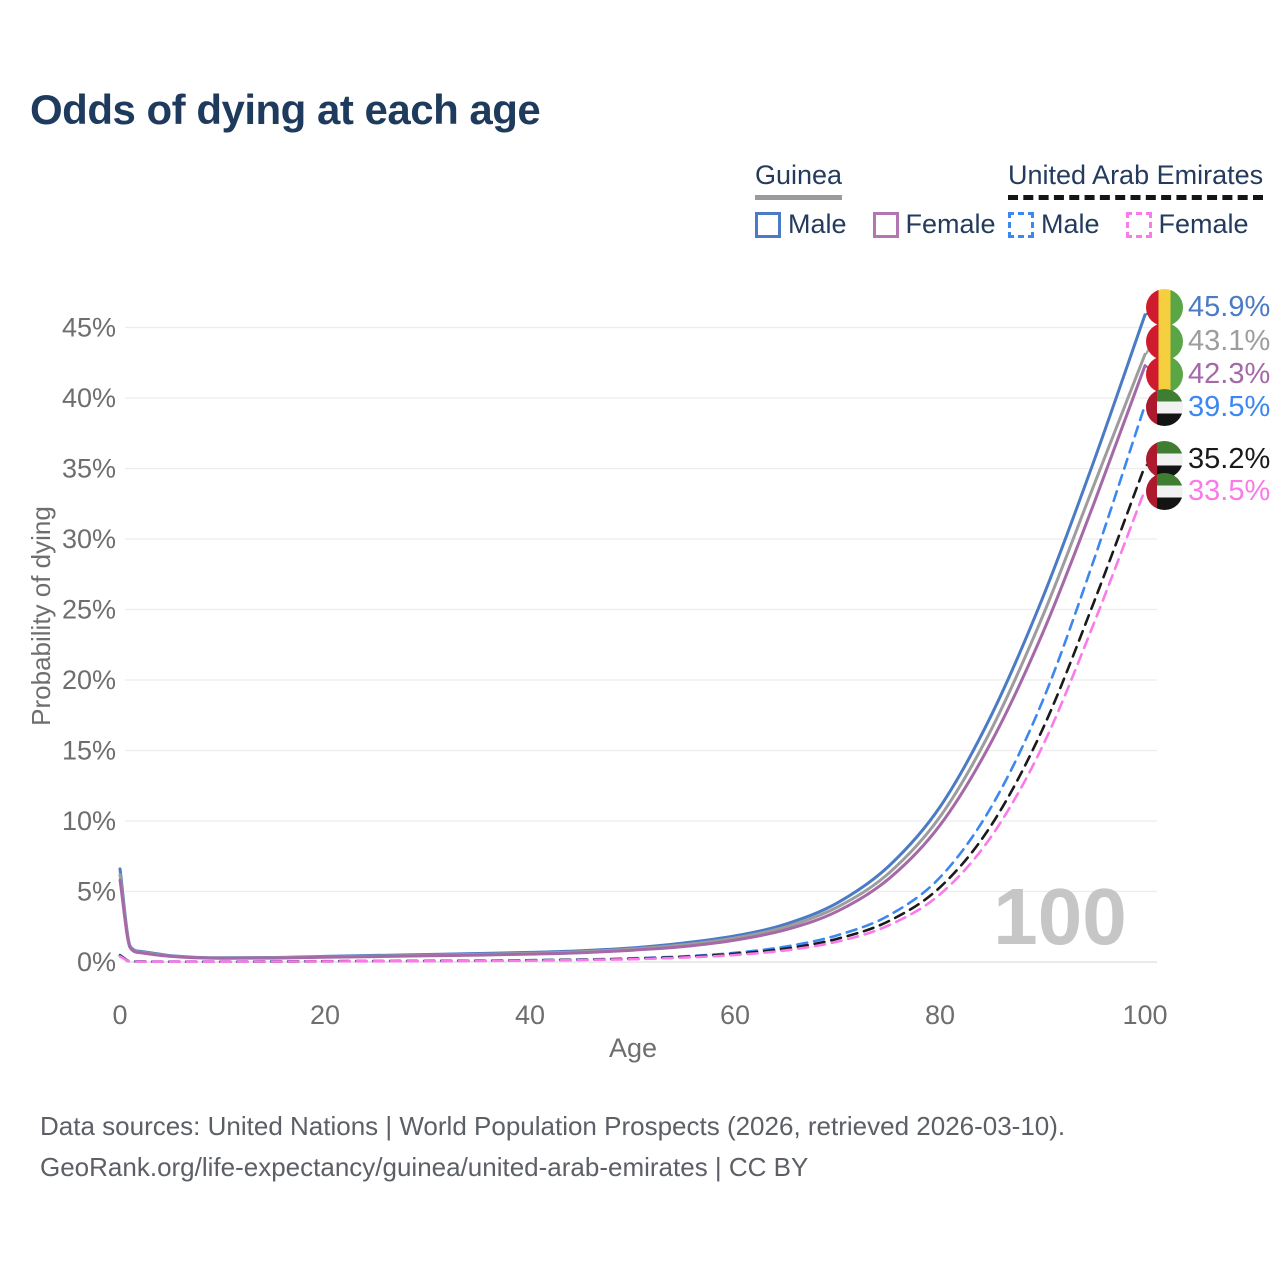 The width and height of the screenshot is (1280, 1280). What do you see at coordinates (1136, 180) in the screenshot?
I see `legend-country-uae: United Arab Emirates` at bounding box center [1136, 180].